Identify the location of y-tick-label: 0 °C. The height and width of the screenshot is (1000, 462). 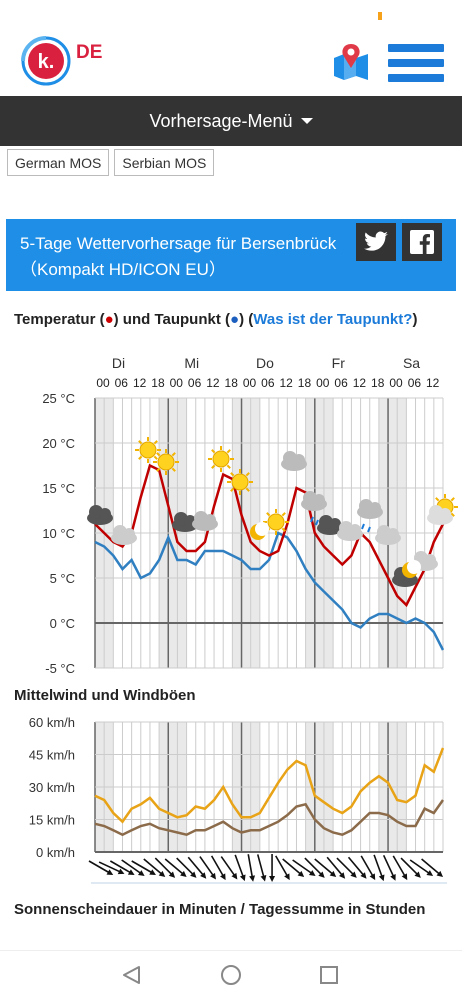
(62, 623).